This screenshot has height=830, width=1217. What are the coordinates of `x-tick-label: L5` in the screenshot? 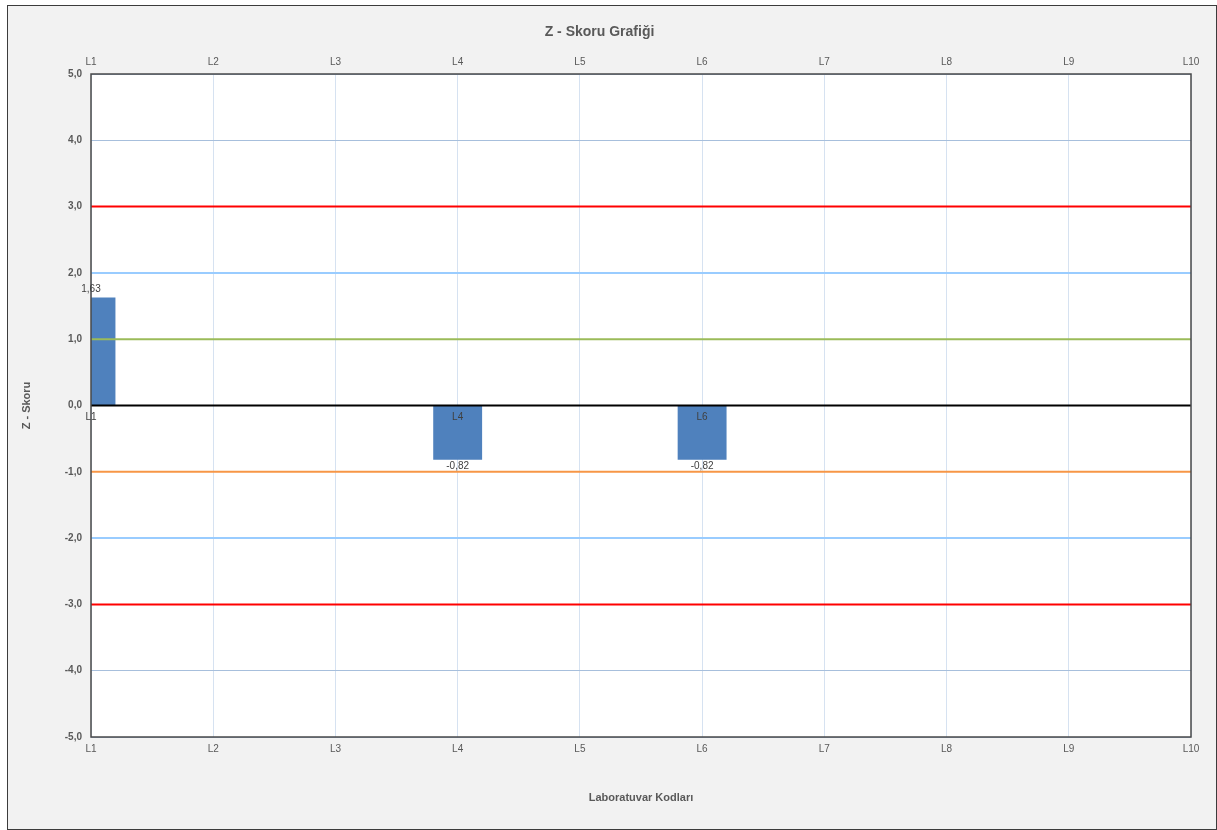 It's located at (580, 748).